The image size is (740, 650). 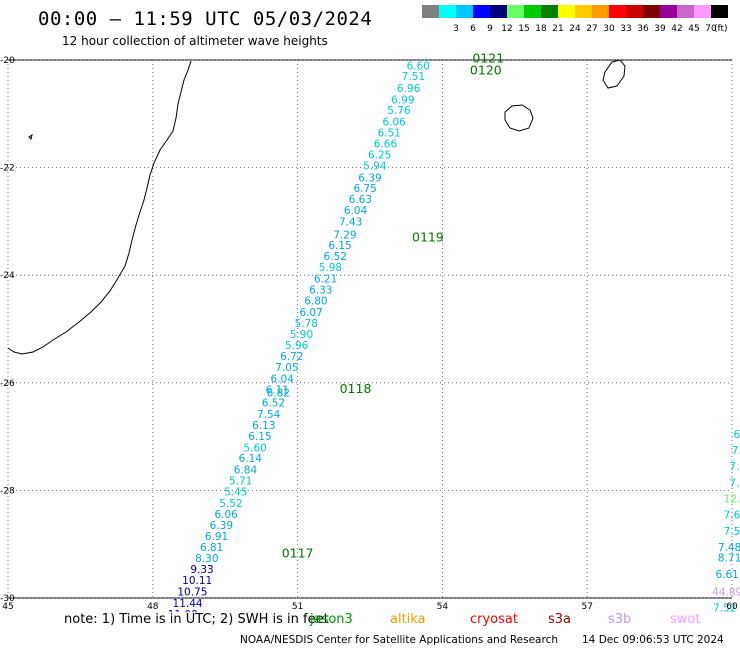 I want to click on wave-height-value: 7.54, so click(x=269, y=415).